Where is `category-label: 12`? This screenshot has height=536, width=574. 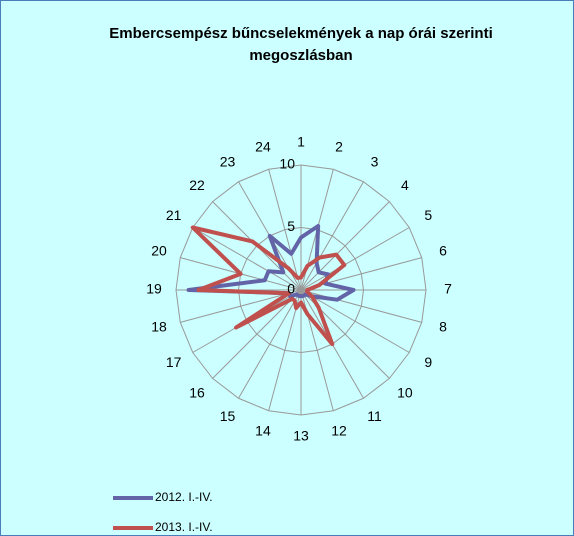
category-label: 12 is located at coordinates (339, 431).